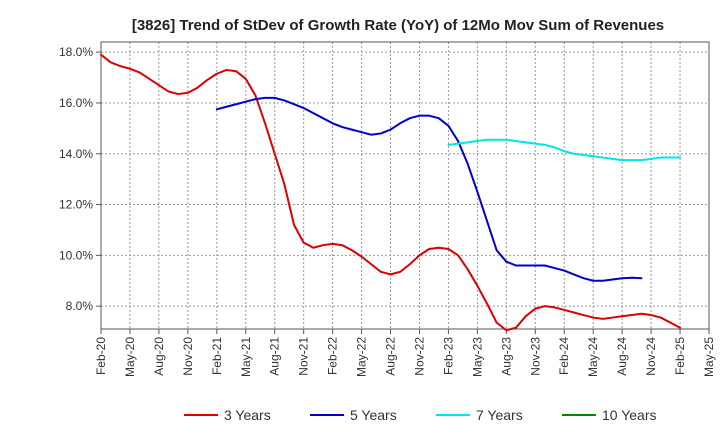 This screenshot has width=720, height=445. Describe the element at coordinates (188, 356) in the screenshot. I see `x-tick-label: Nov-20` at that location.